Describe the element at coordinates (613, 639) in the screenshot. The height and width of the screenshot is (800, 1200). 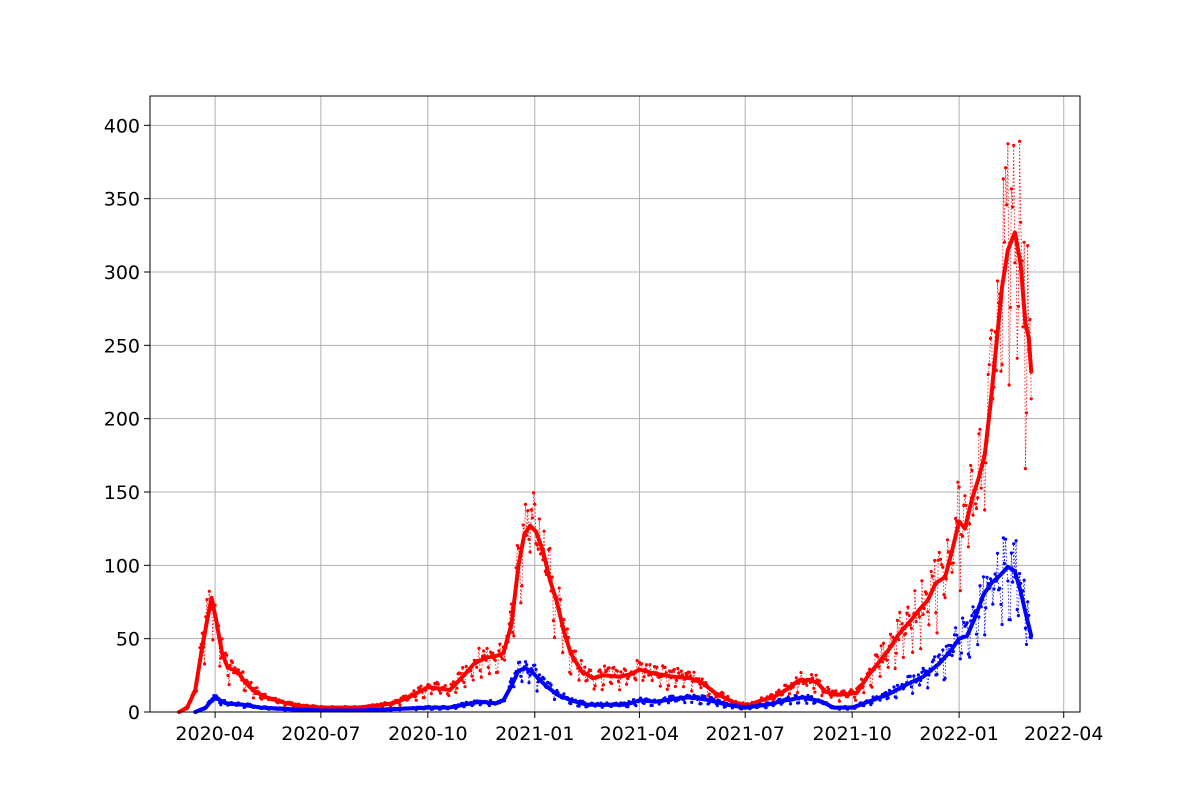
I see `smoothed-line` at that location.